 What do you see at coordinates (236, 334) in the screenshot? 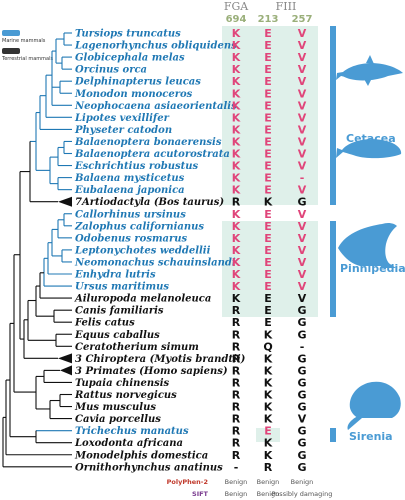
I see `residue-equus-caballus-0: R` at bounding box center [236, 334].